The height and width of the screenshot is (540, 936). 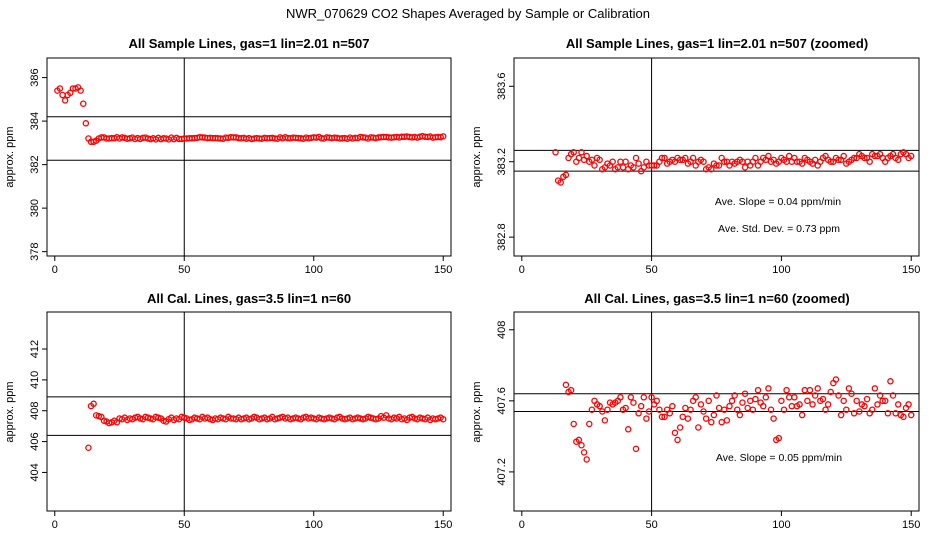 What do you see at coordinates (502, 472) in the screenshot?
I see `y-tick-label: 407.2` at bounding box center [502, 472].